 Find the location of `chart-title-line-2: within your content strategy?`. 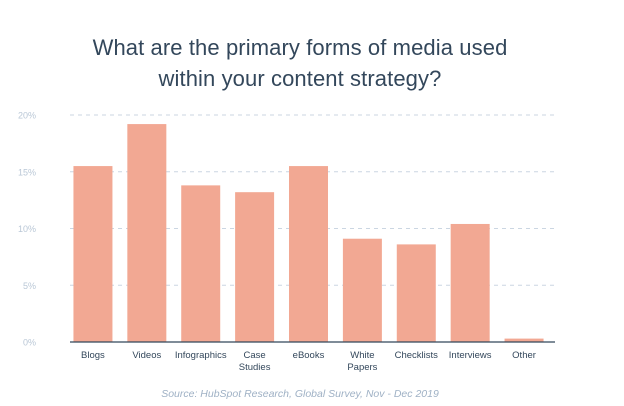

chart-title-line-2: within your content strategy? is located at coordinates (300, 78).